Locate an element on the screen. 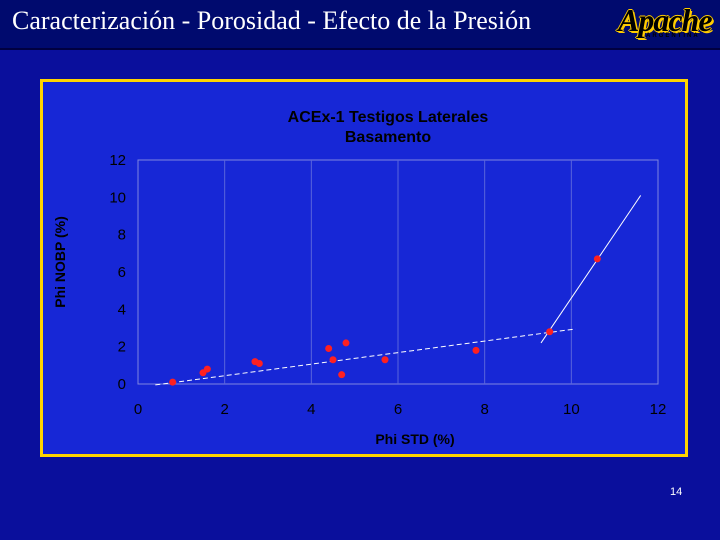 The image size is (720, 540). x-tick-label: 6 is located at coordinates (398, 409).